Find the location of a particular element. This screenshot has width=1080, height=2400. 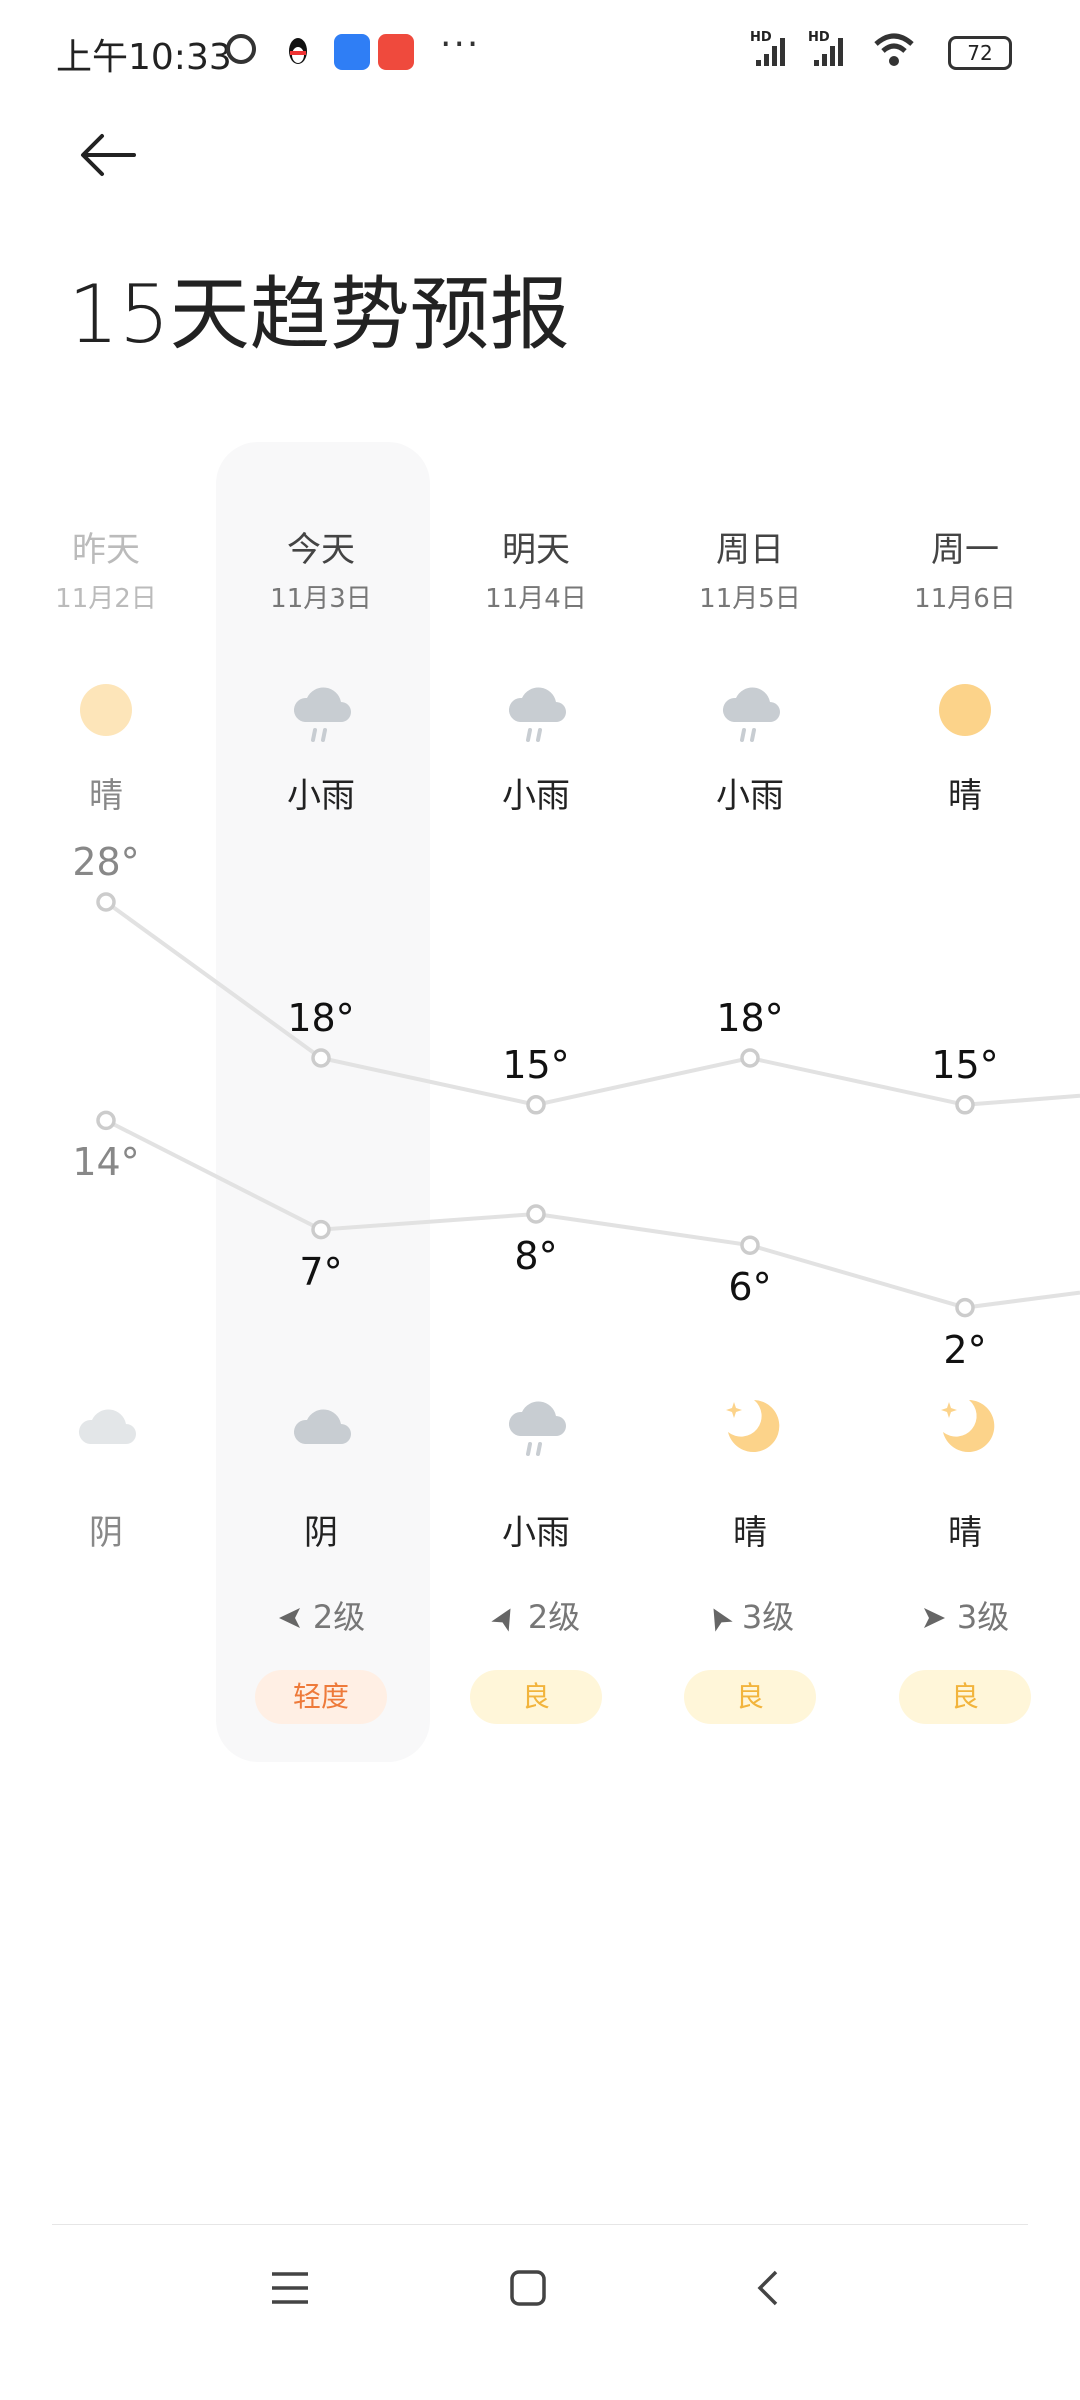

more-notifications-icon: ··· is located at coordinates (460, 44).